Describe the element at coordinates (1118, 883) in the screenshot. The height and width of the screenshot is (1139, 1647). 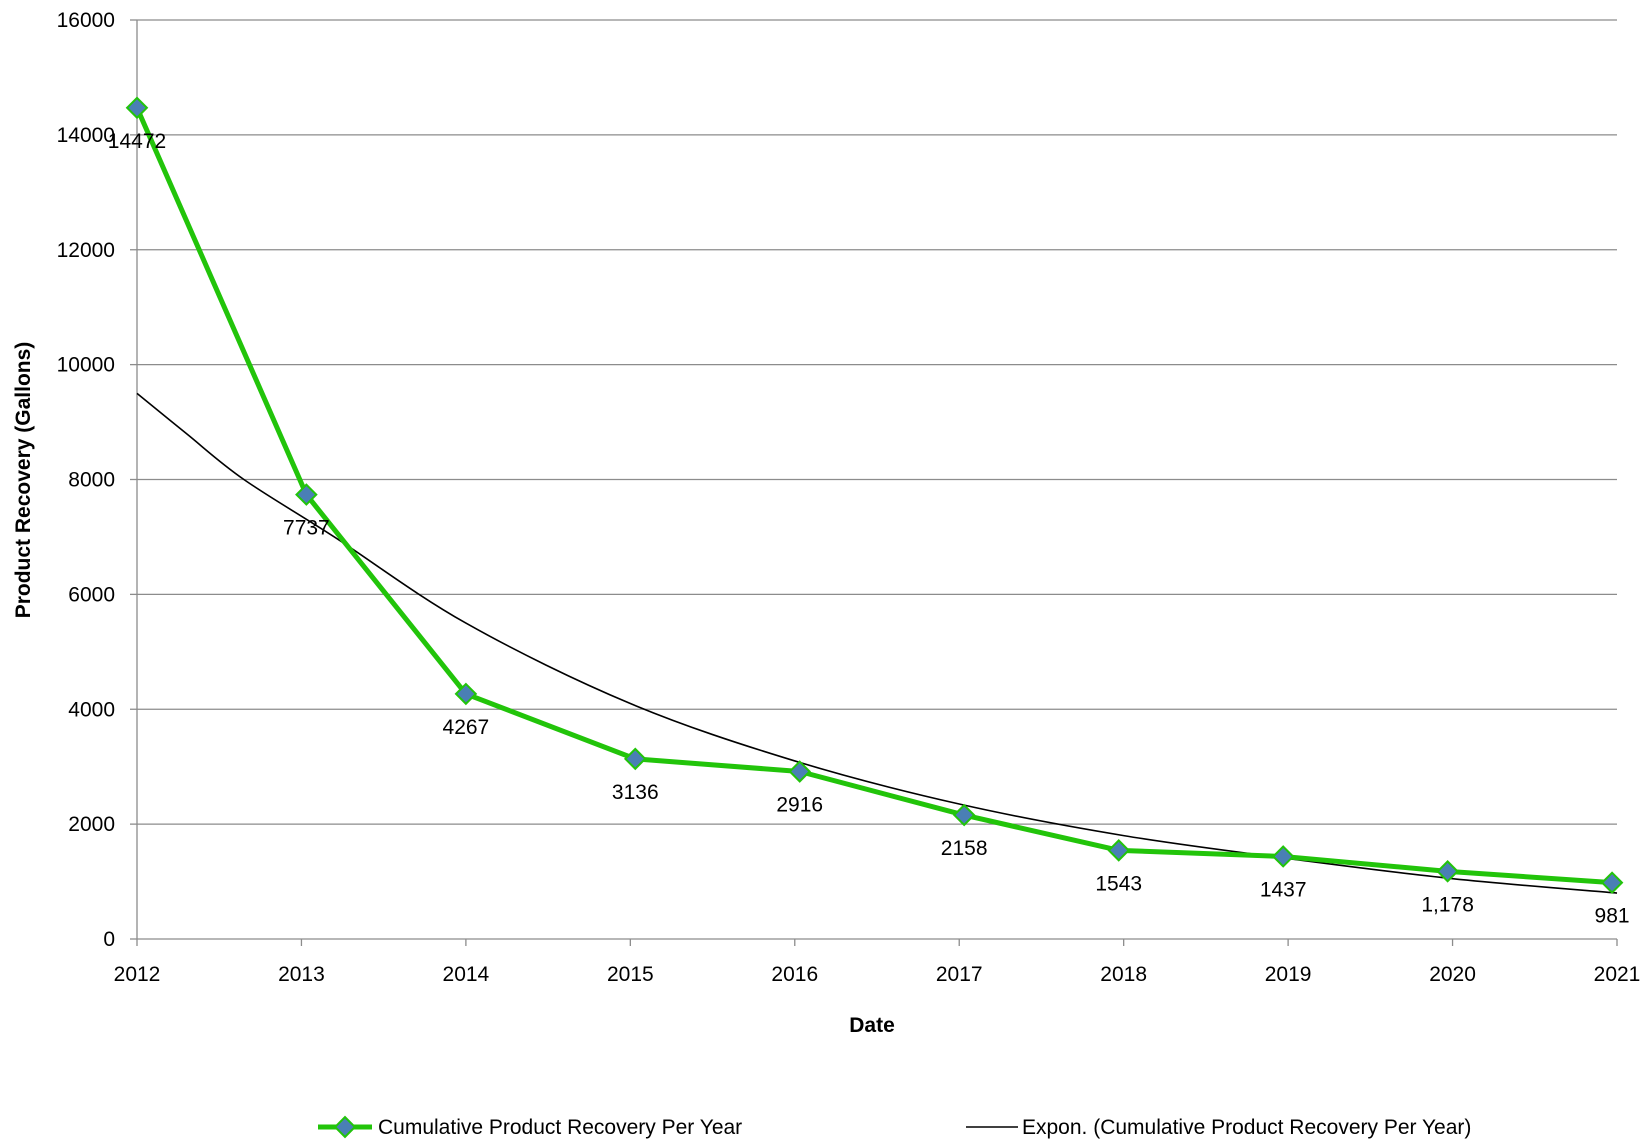
I see `data-label-6: 1543` at that location.